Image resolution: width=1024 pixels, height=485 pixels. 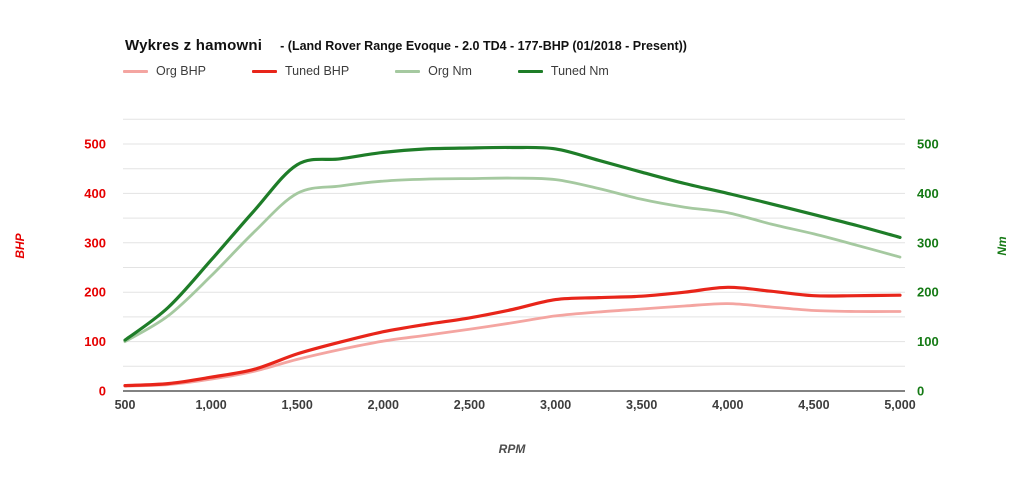 I want to click on x-axis-tick-label: 3,000, so click(x=555, y=405).